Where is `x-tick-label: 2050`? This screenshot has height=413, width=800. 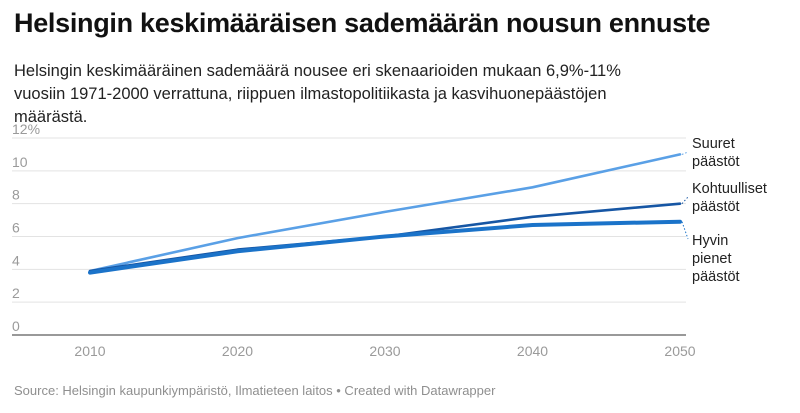
x-tick-label: 2050 is located at coordinates (679, 351).